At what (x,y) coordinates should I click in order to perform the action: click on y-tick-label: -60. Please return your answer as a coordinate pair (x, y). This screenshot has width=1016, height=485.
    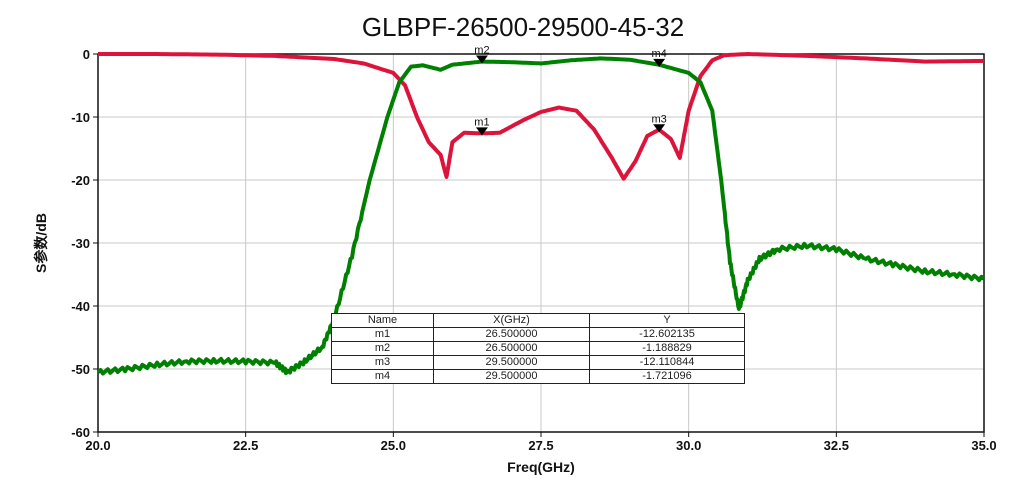
    Looking at the image, I should click on (80, 432).